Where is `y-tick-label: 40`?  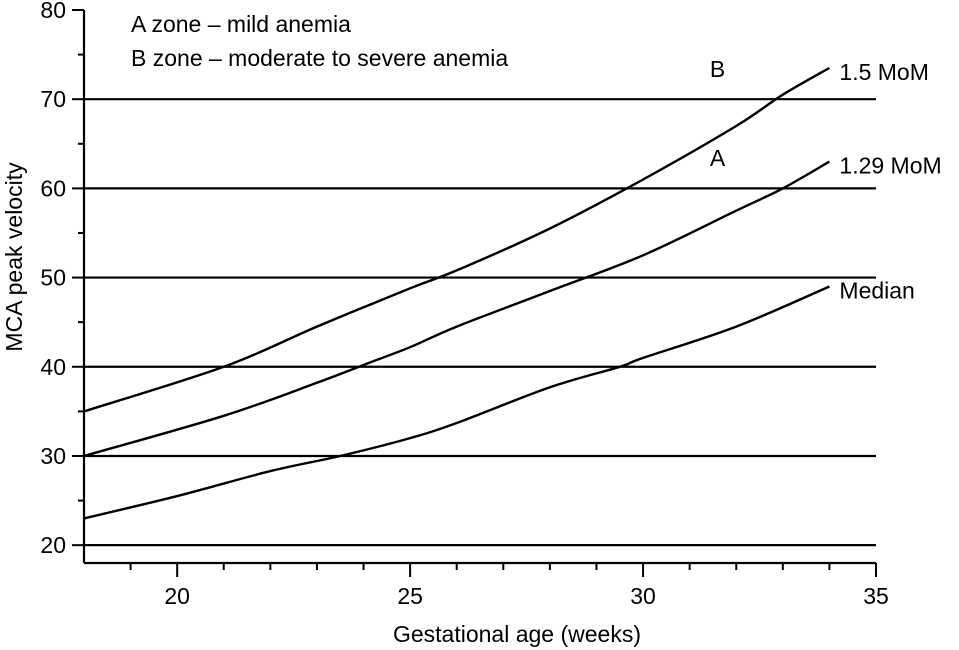
y-tick-label: 40 is located at coordinates (53, 367).